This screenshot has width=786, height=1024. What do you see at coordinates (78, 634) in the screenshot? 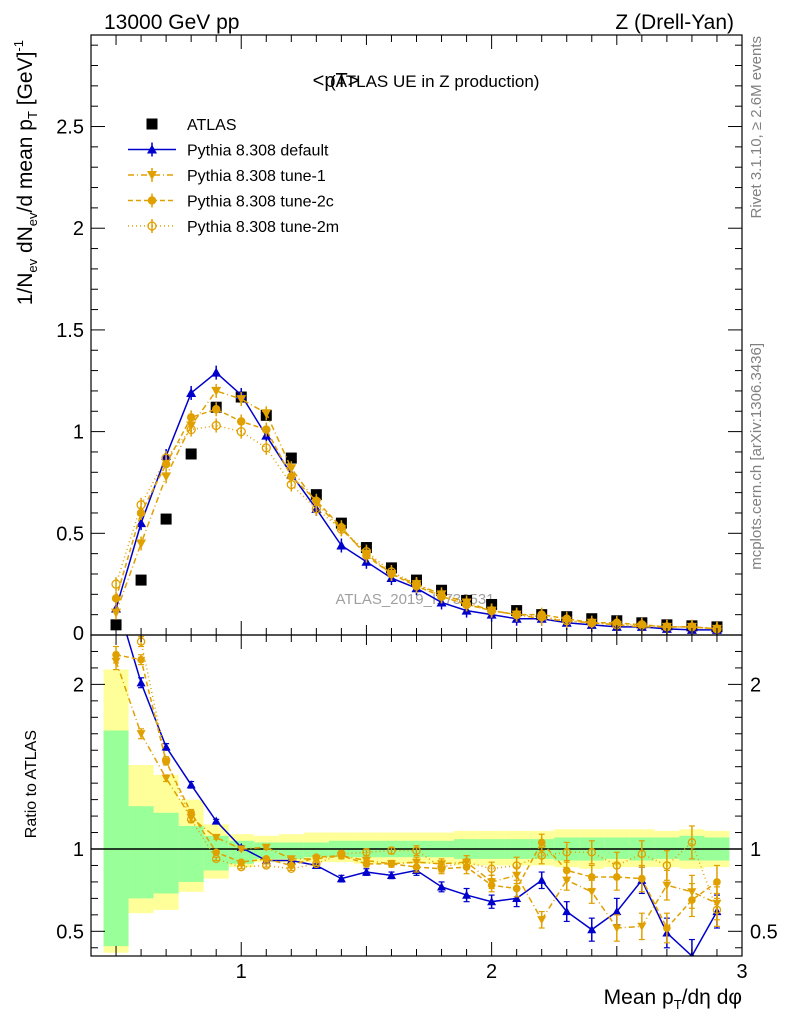
I see `main-y-tick-label: 0` at bounding box center [78, 634].